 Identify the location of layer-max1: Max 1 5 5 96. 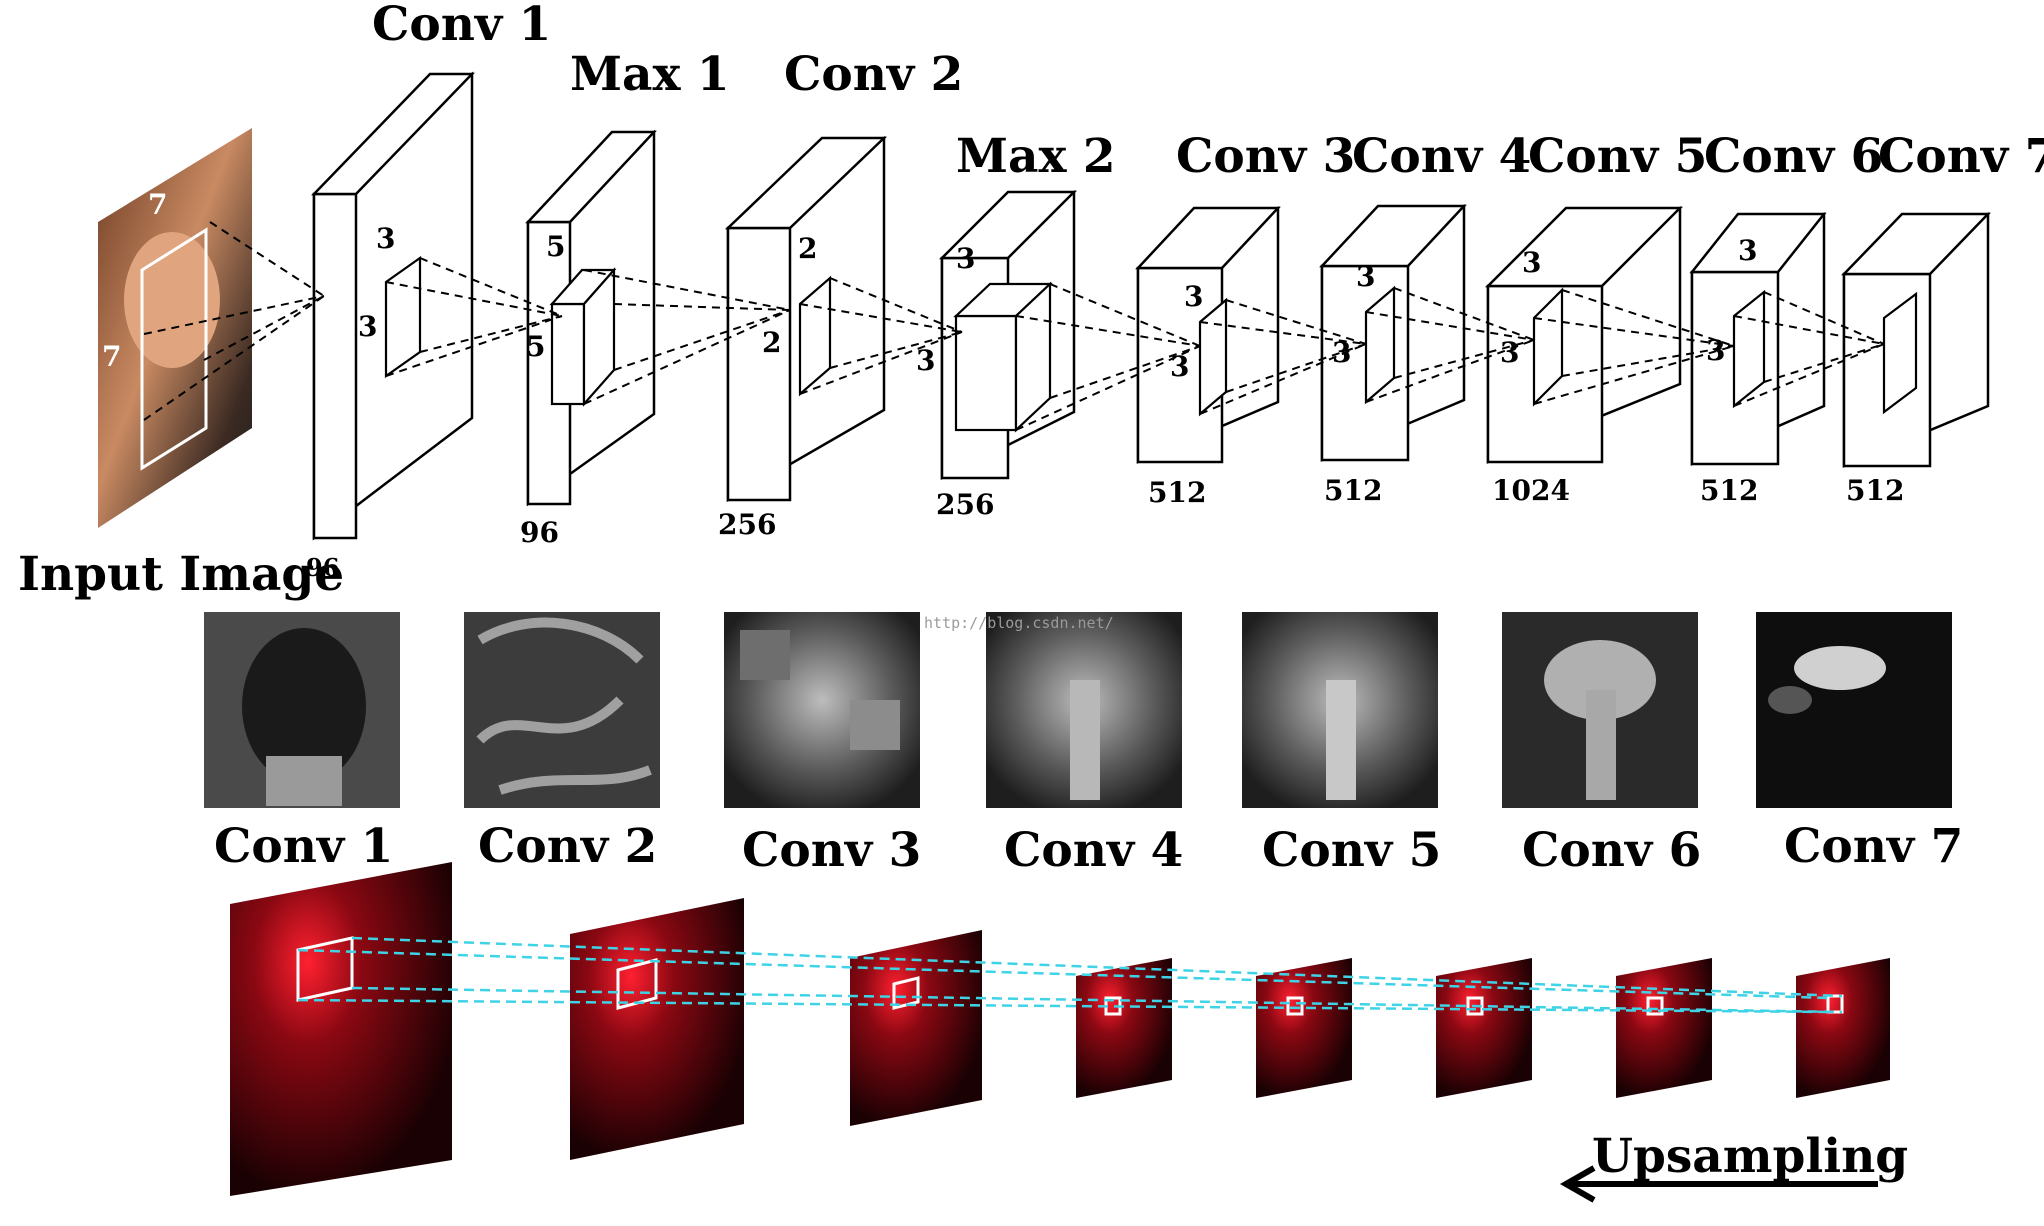
(625, 298).